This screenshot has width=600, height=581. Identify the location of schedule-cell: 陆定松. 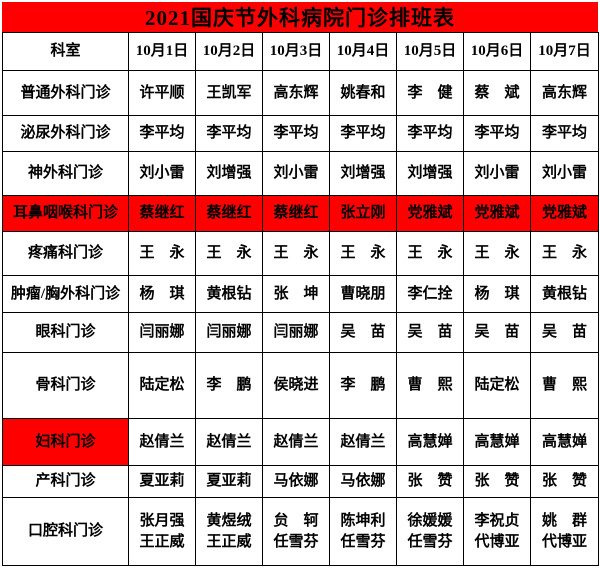
(162, 385).